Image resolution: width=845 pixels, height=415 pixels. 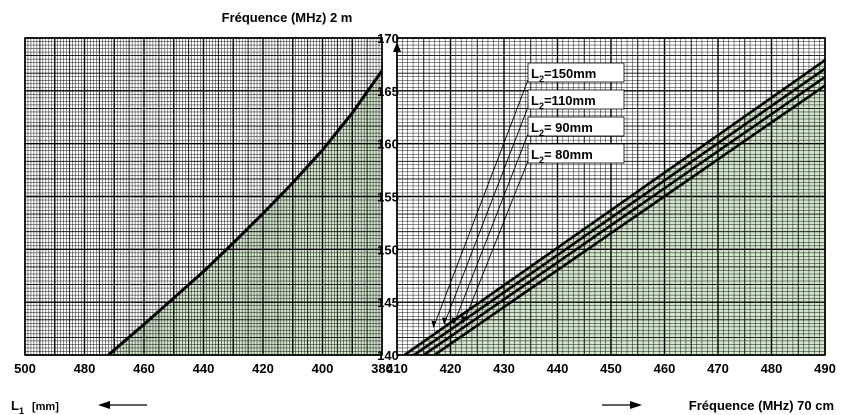 I want to click on y-axis-arrow-icon, so click(x=397, y=47).